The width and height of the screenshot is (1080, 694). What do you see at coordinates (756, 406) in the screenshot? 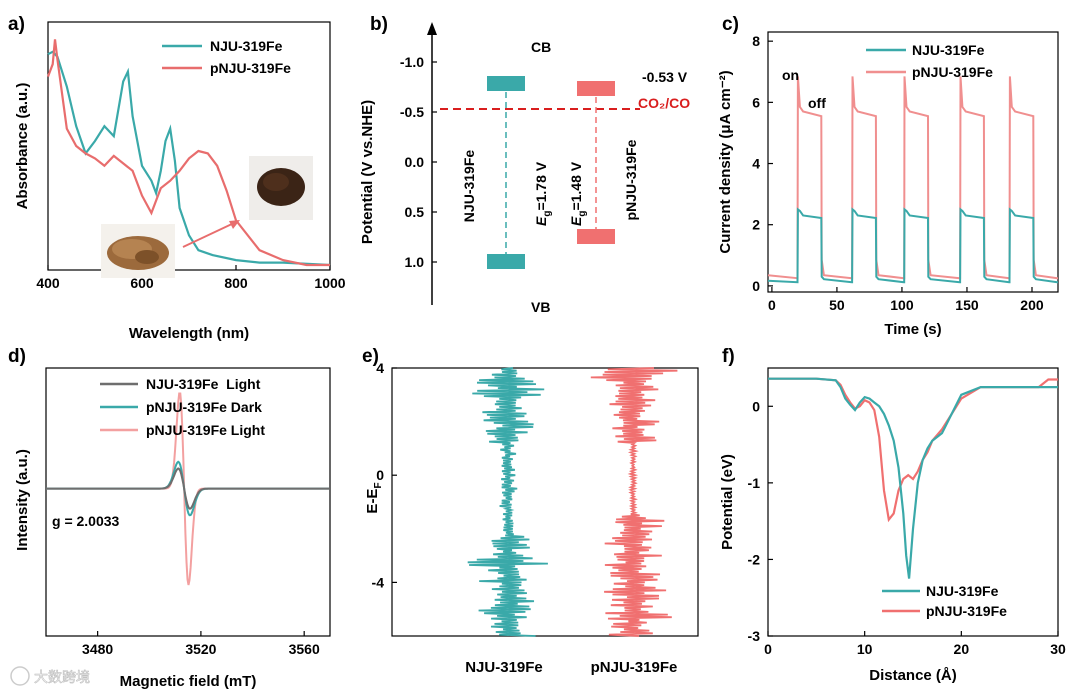
I see `panel-f-ytick-label: 0` at bounding box center [756, 406].